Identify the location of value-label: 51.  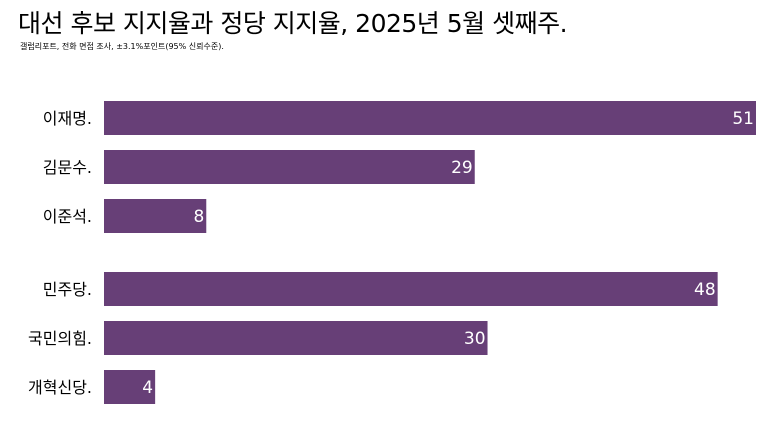
(743, 119).